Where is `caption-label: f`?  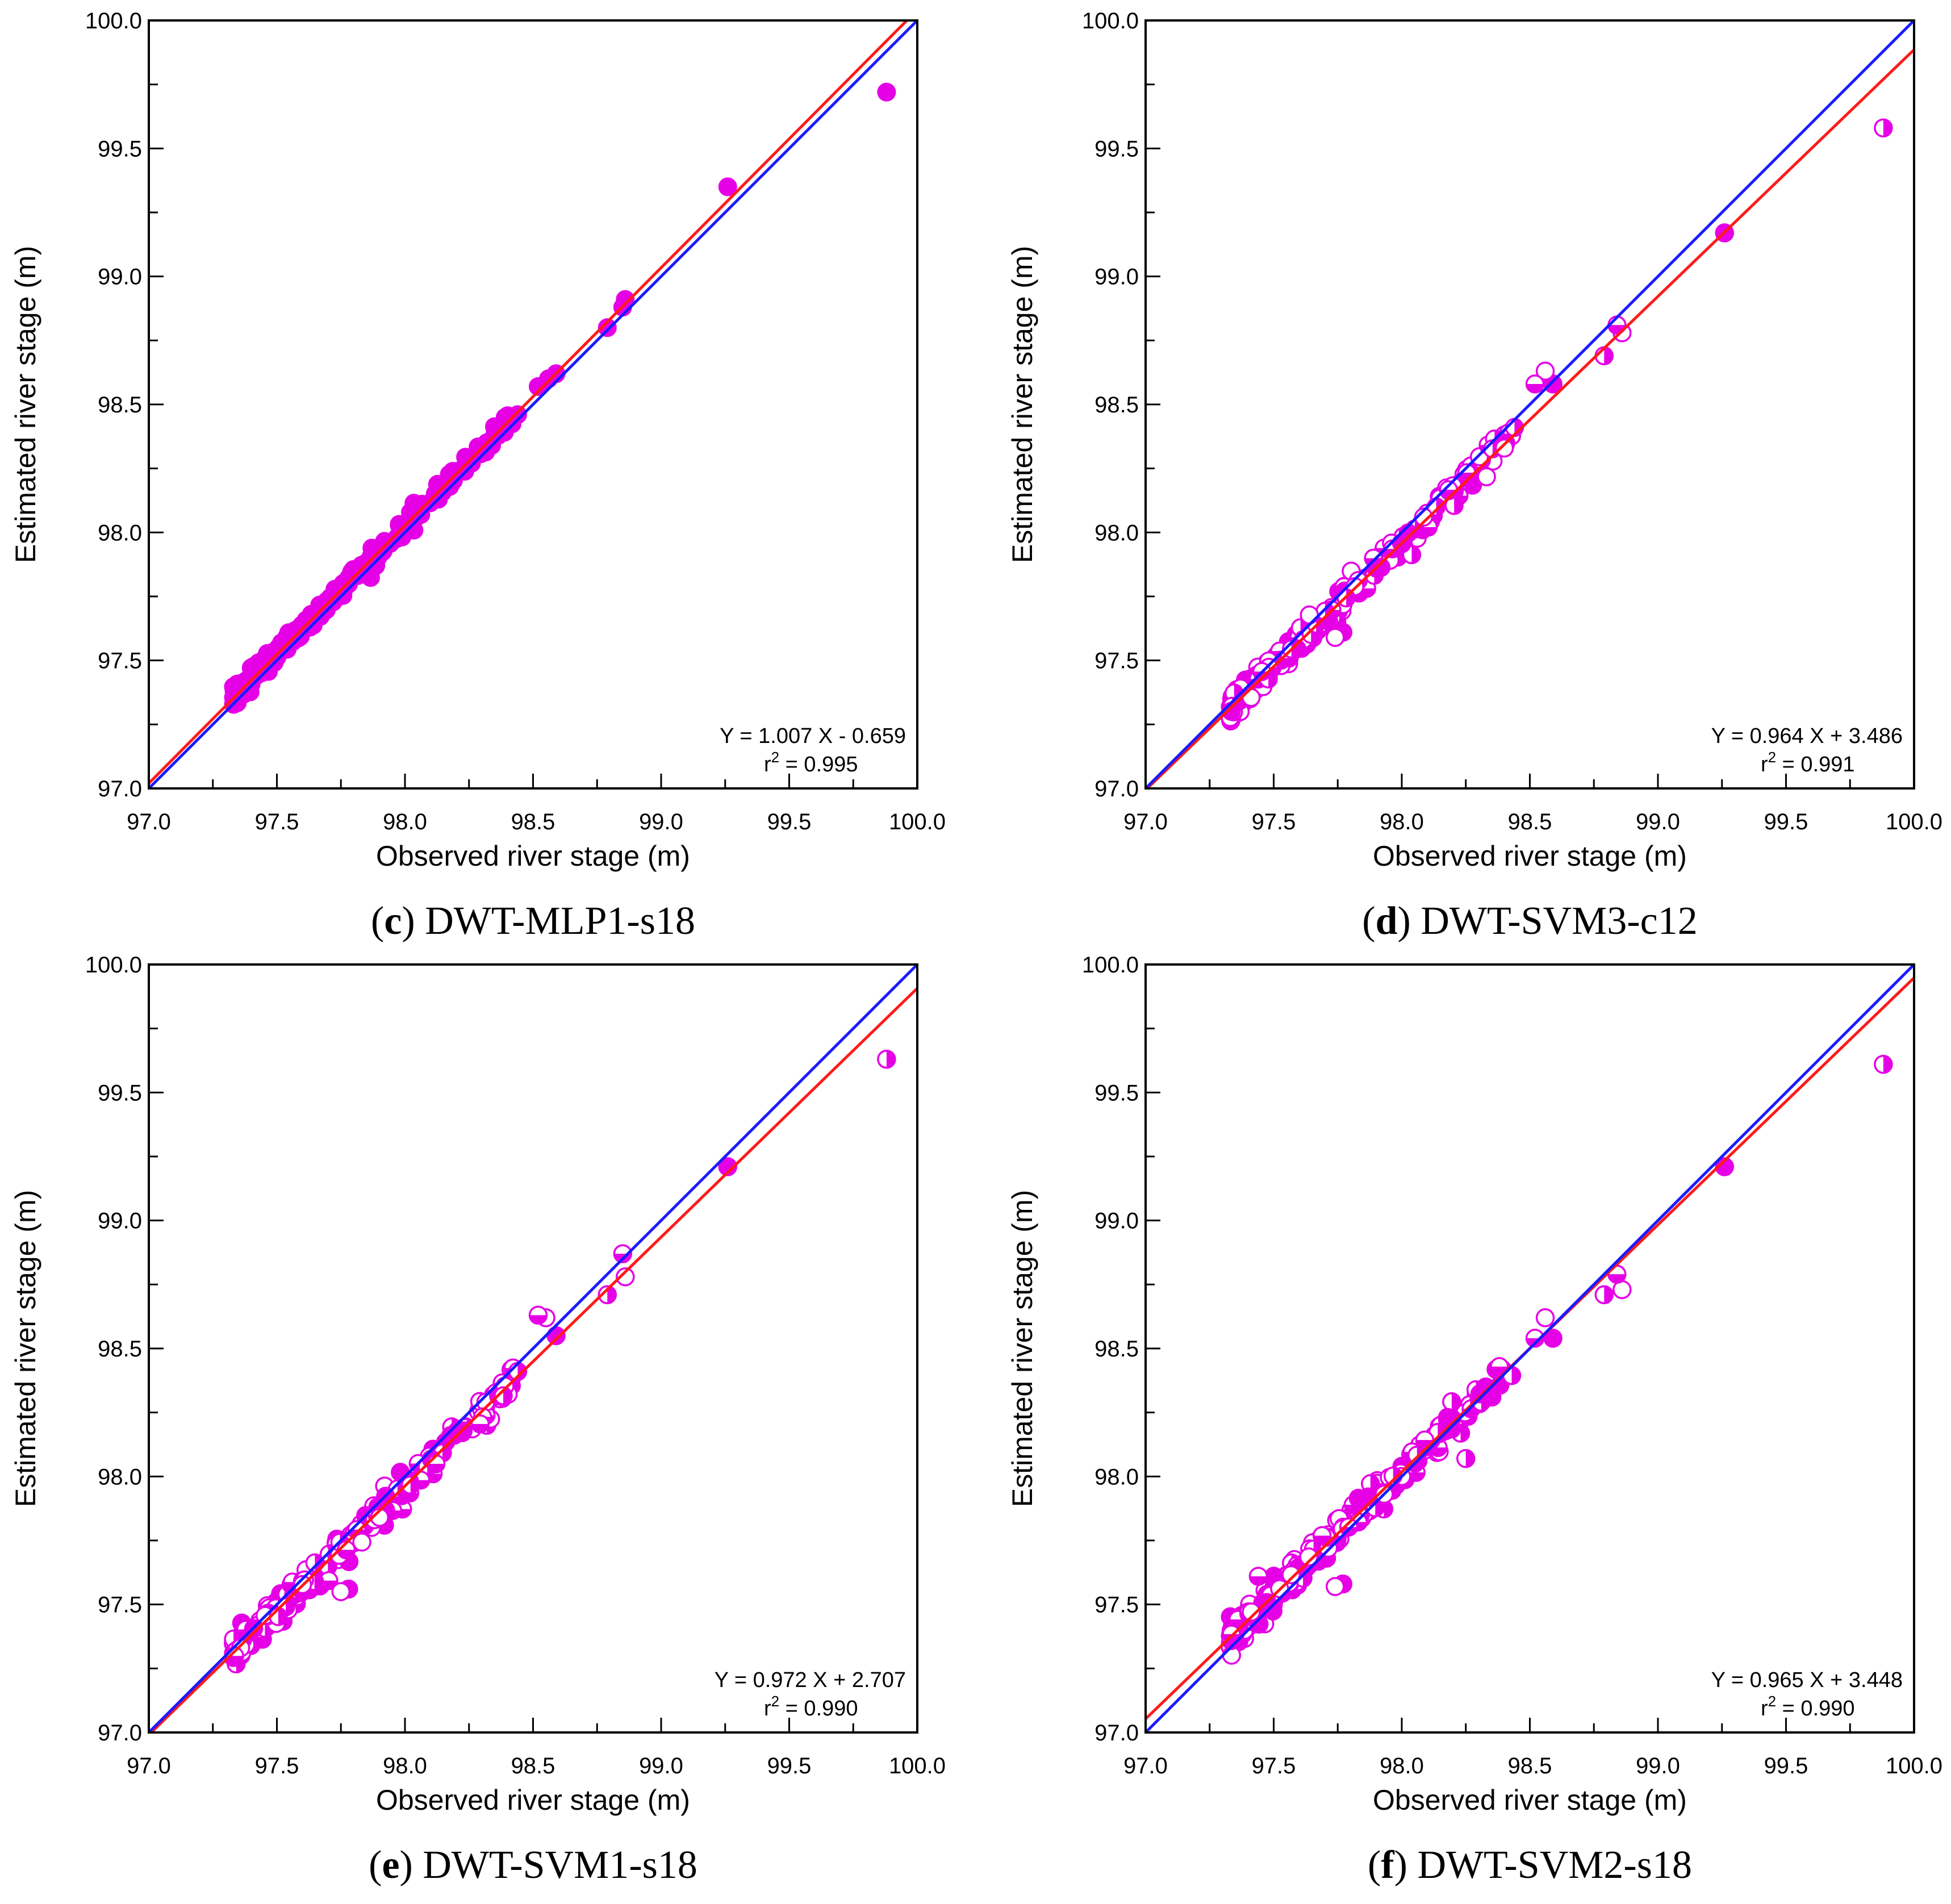 caption-label: f is located at coordinates (1387, 1865).